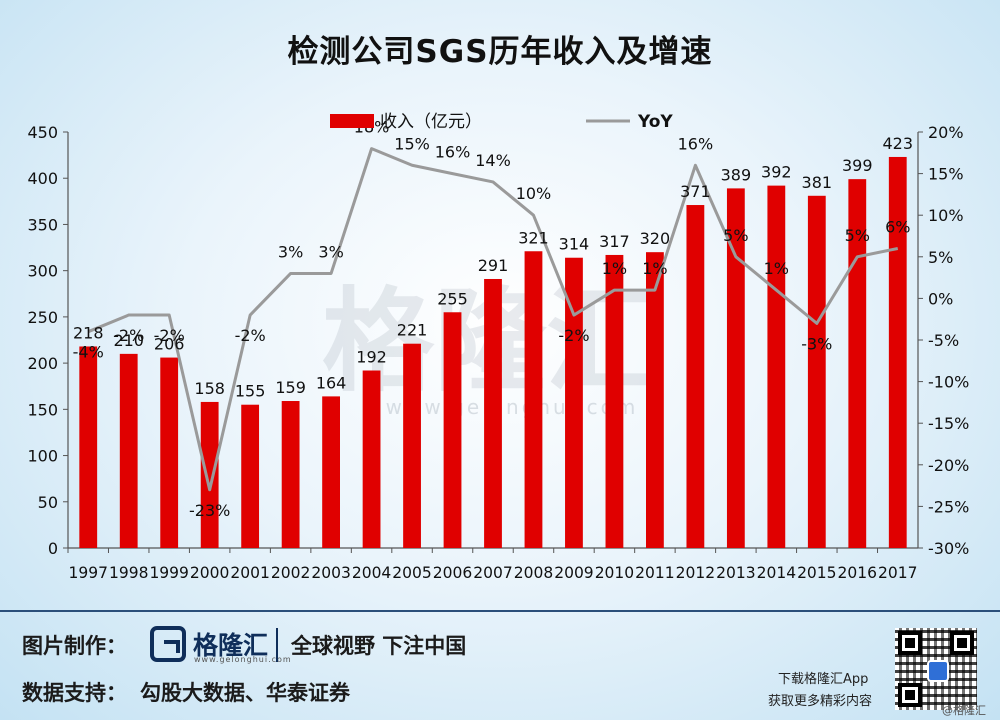  Describe the element at coordinates (695, 572) in the screenshot. I see `x-tick-label: 2012` at that location.